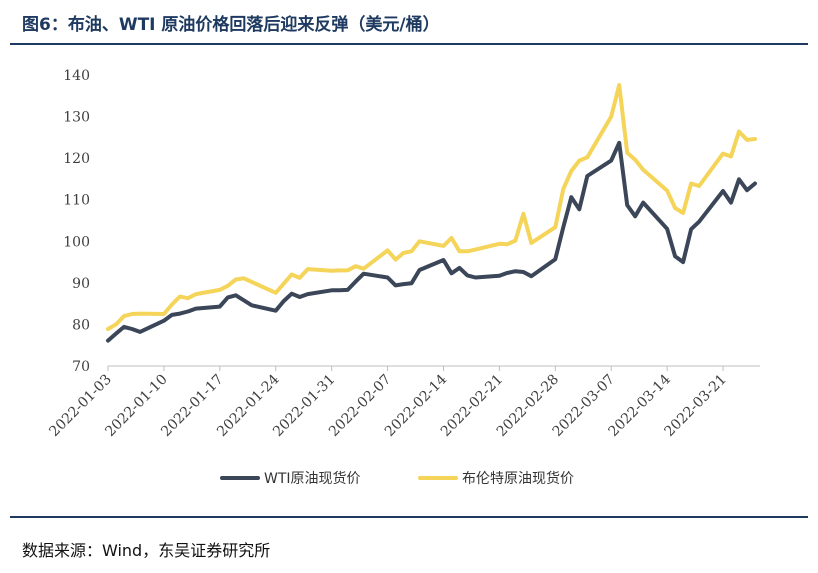  What do you see at coordinates (76, 221) in the screenshot?
I see `y-axis: 70 80 90 100 110 120 130 140` at bounding box center [76, 221].